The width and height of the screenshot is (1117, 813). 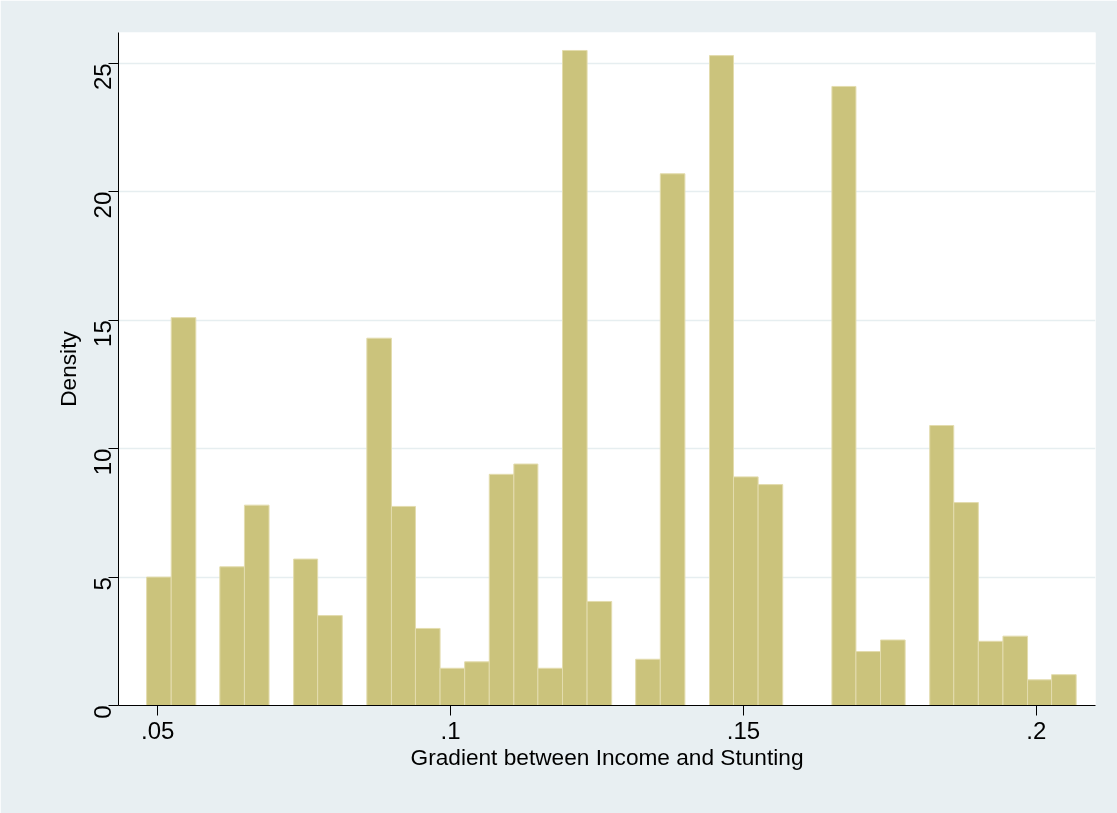 What do you see at coordinates (102, 462) in the screenshot?
I see `y-tick-label: 10` at bounding box center [102, 462].